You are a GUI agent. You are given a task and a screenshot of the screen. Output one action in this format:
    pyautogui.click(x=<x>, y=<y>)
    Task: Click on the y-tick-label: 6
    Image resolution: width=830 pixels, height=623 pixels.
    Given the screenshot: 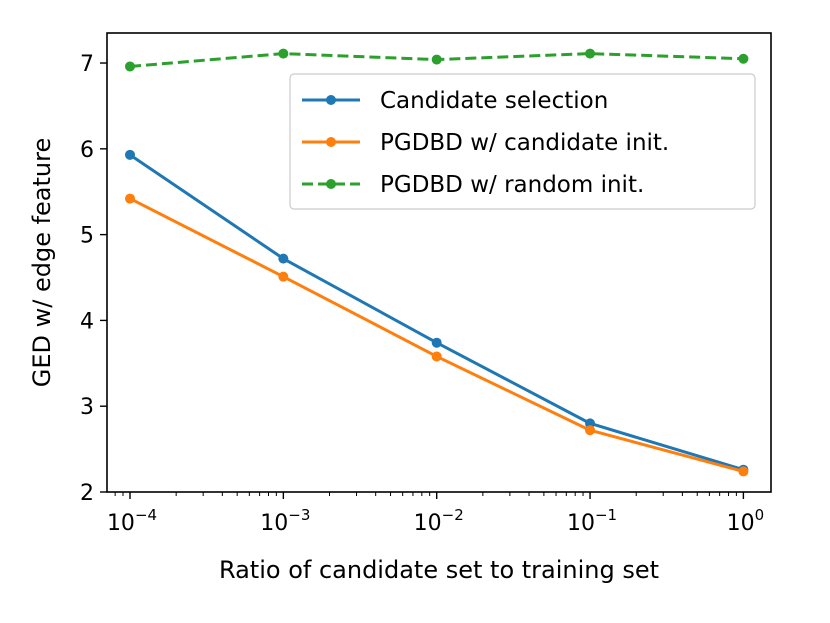 What is the action you would take?
    pyautogui.click(x=87, y=150)
    